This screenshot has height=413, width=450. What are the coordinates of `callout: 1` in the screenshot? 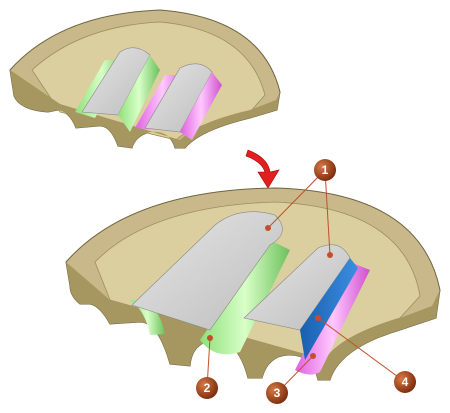 It's located at (325, 170).